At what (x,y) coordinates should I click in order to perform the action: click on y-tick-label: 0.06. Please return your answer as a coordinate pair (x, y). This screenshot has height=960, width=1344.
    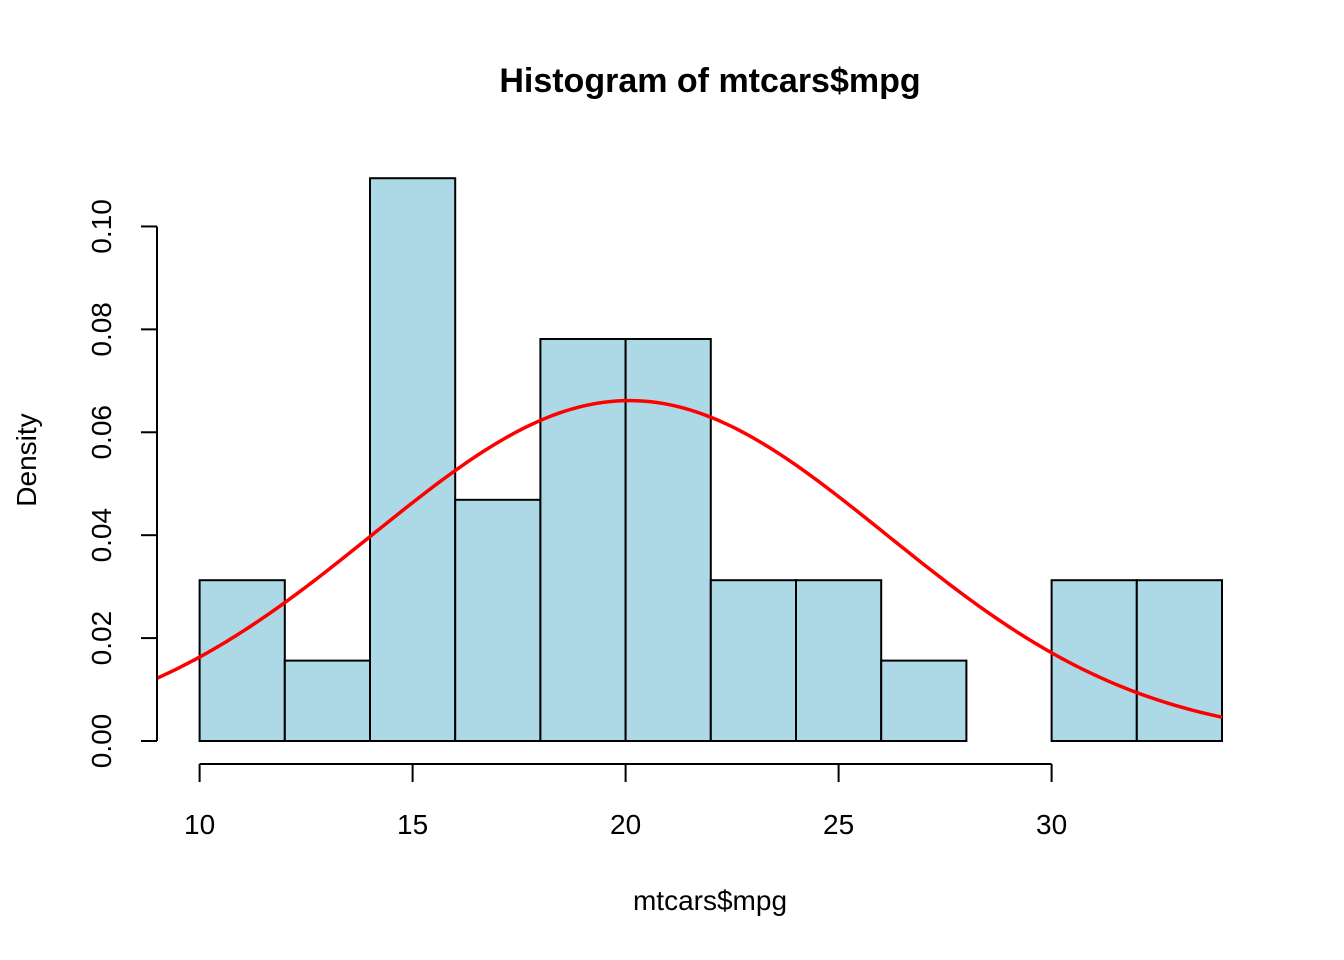
    Looking at the image, I should click on (101, 432).